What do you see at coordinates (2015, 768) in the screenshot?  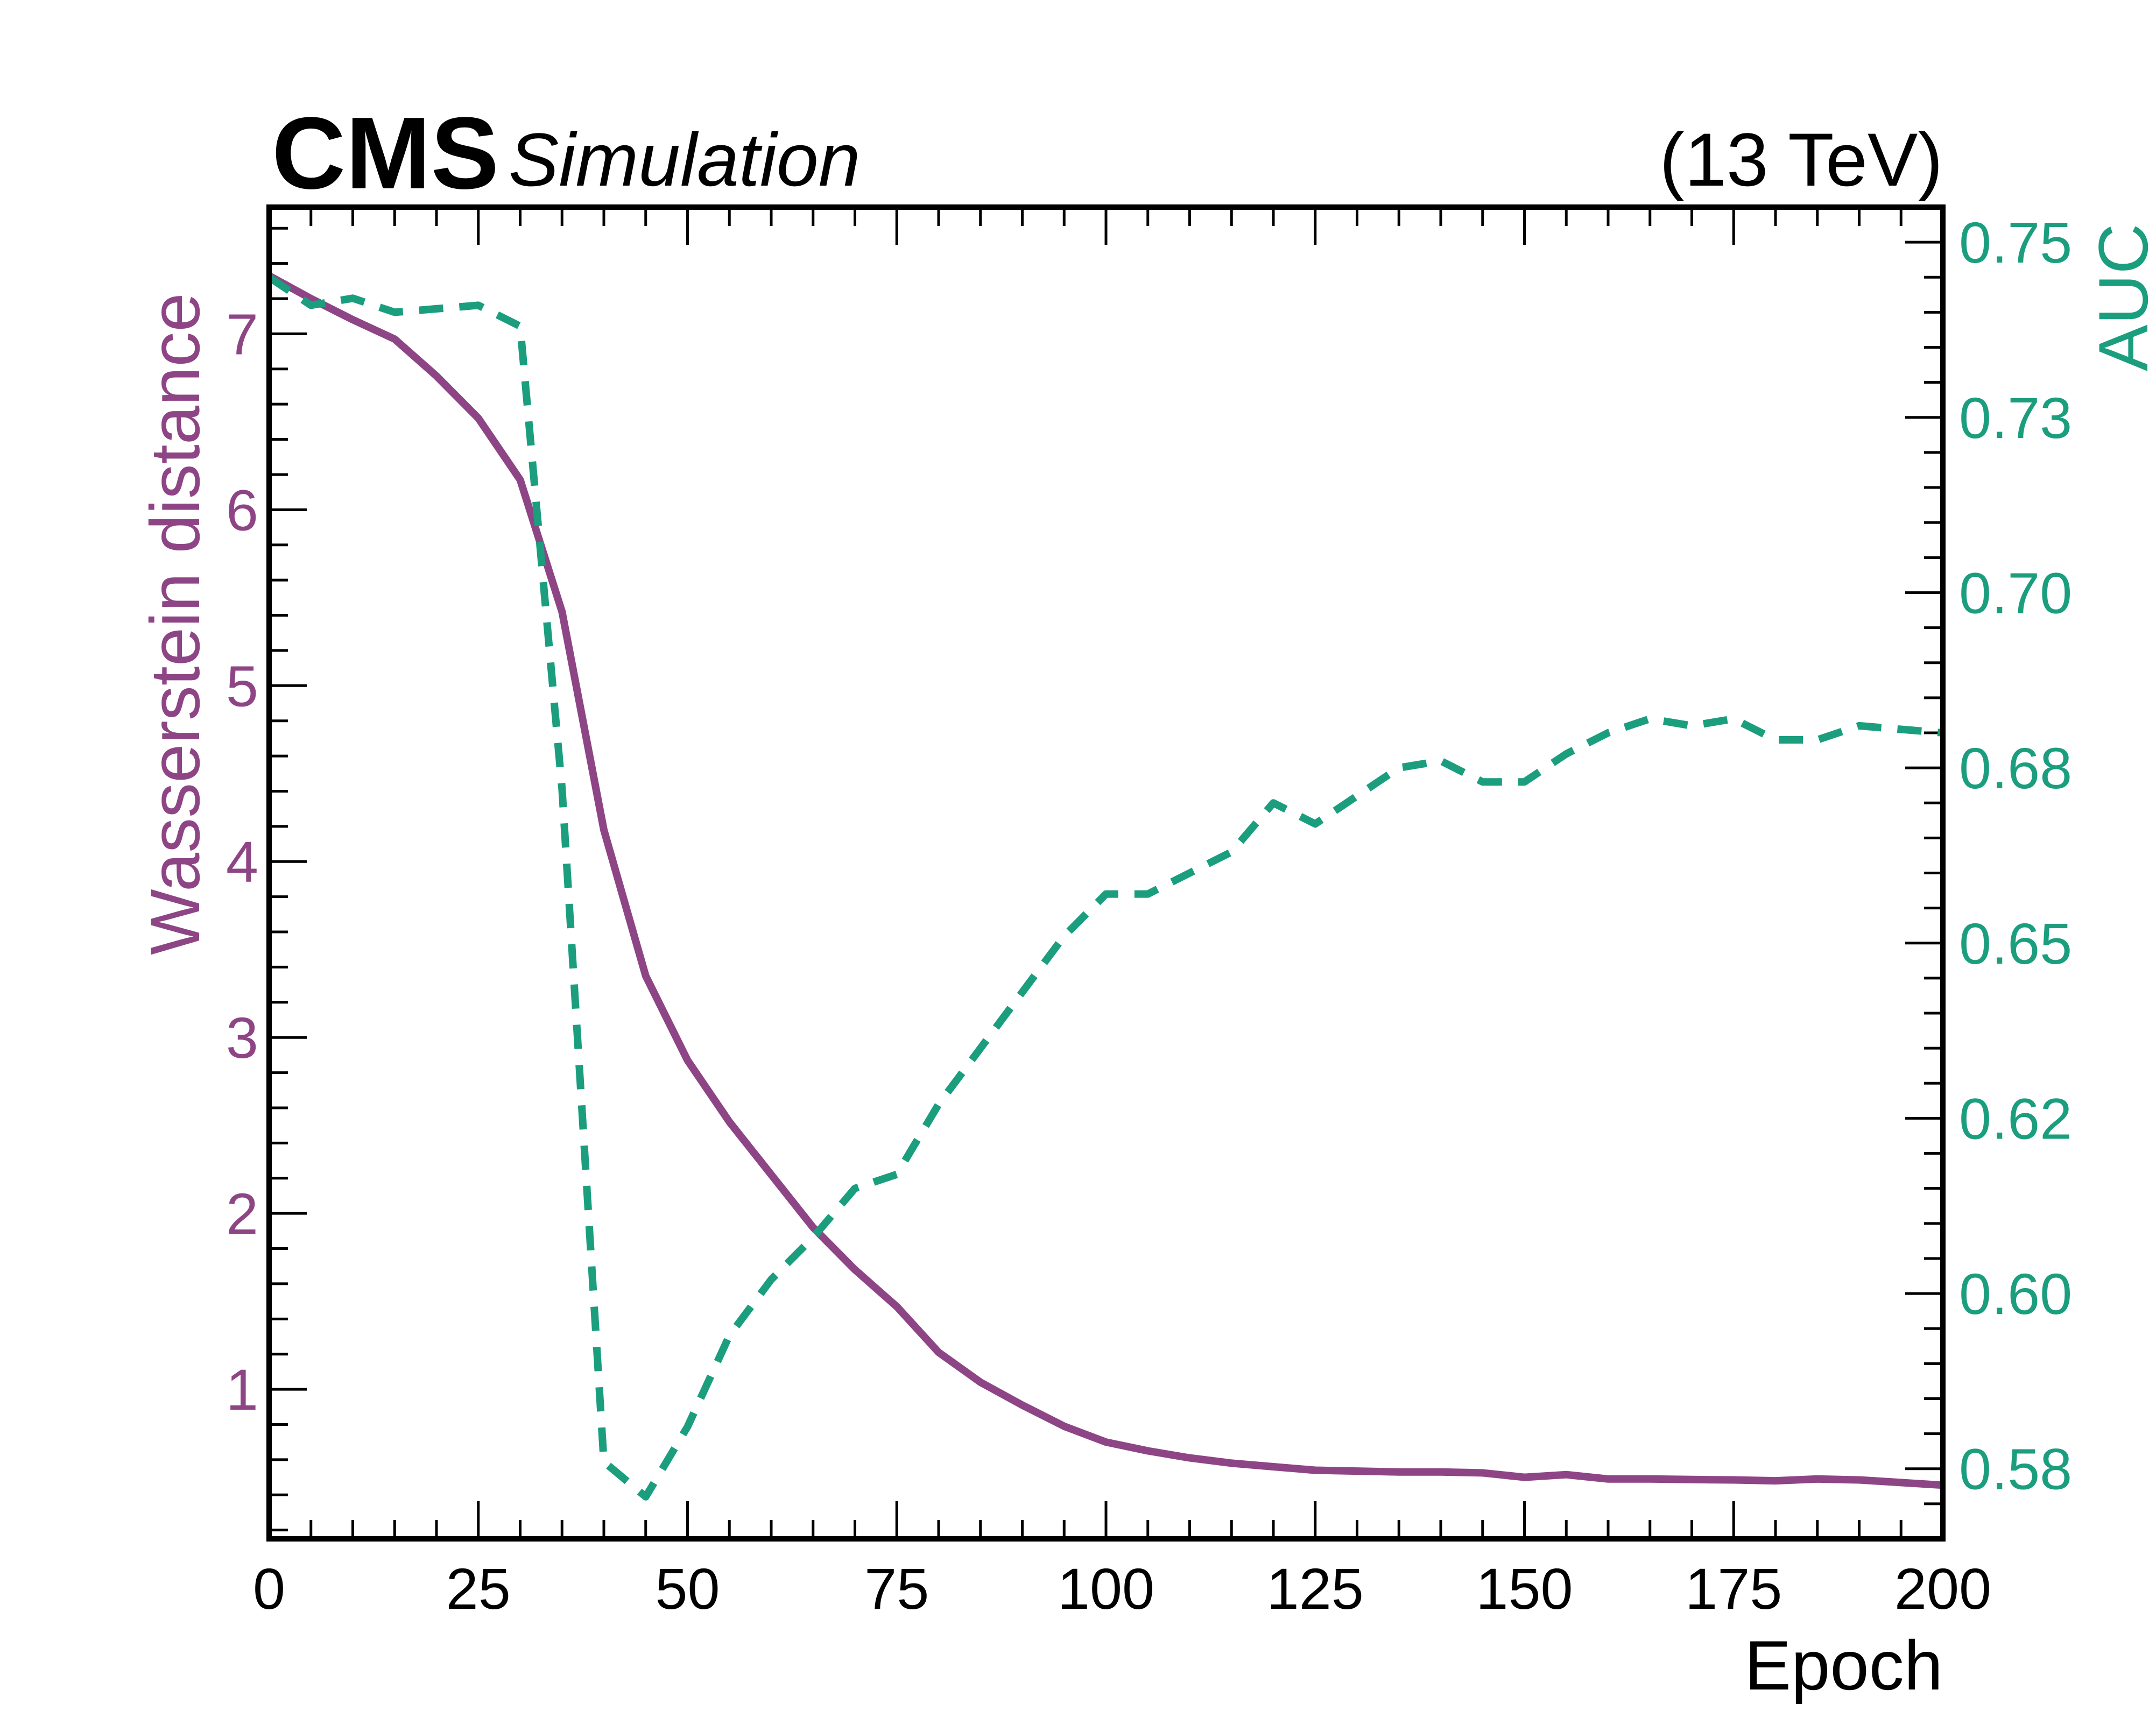 I see `y-right-tick-label: 0.68` at bounding box center [2015, 768].